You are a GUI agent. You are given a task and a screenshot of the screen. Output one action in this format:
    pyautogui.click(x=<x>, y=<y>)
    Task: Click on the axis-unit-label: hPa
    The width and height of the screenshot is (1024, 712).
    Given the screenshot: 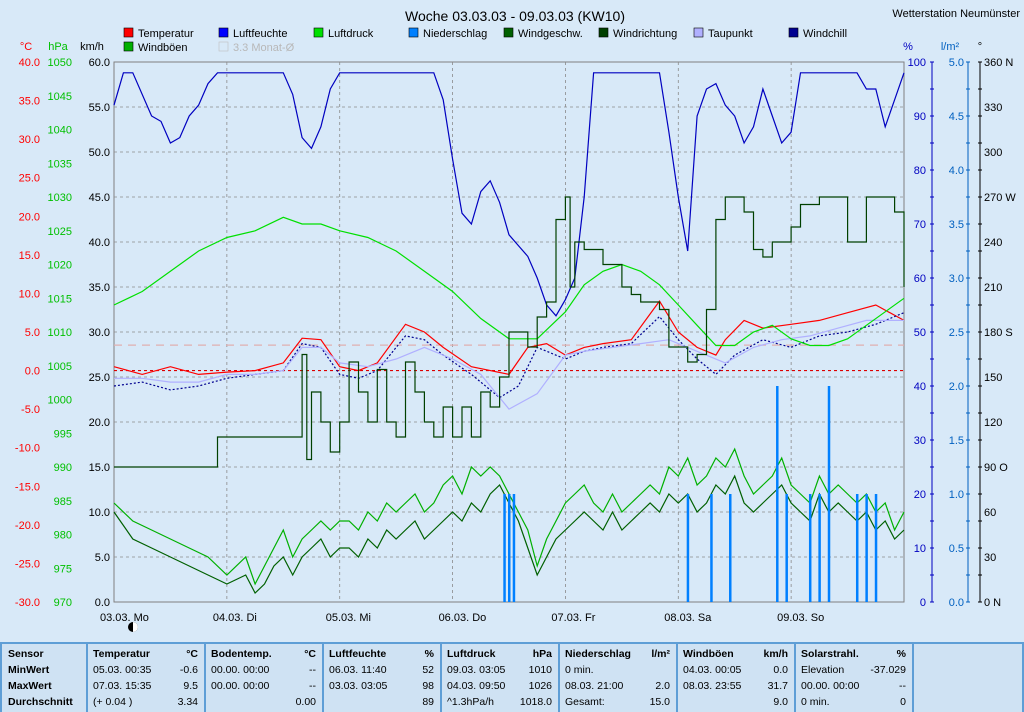 What is the action you would take?
    pyautogui.click(x=58, y=47)
    